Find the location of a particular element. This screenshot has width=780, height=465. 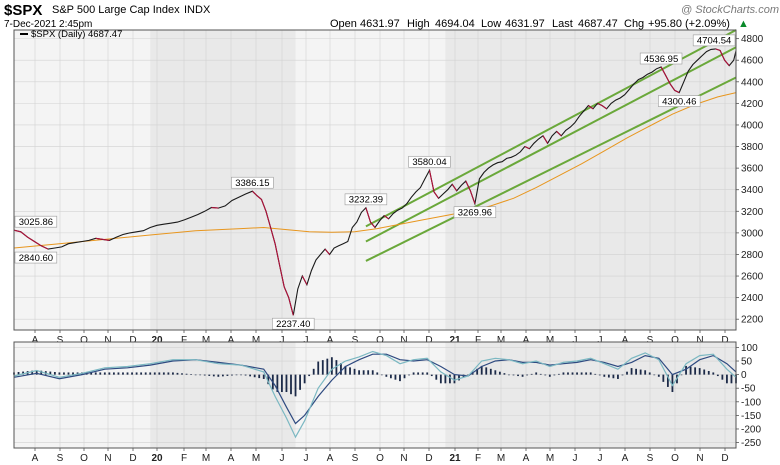

y-tick-label: -250 is located at coordinates (751, 443).